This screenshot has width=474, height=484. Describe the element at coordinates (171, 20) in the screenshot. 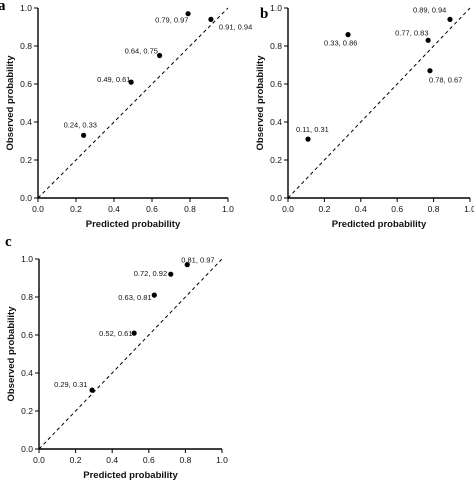

I see `data-point-label: 0.79, 0.97` at that location.